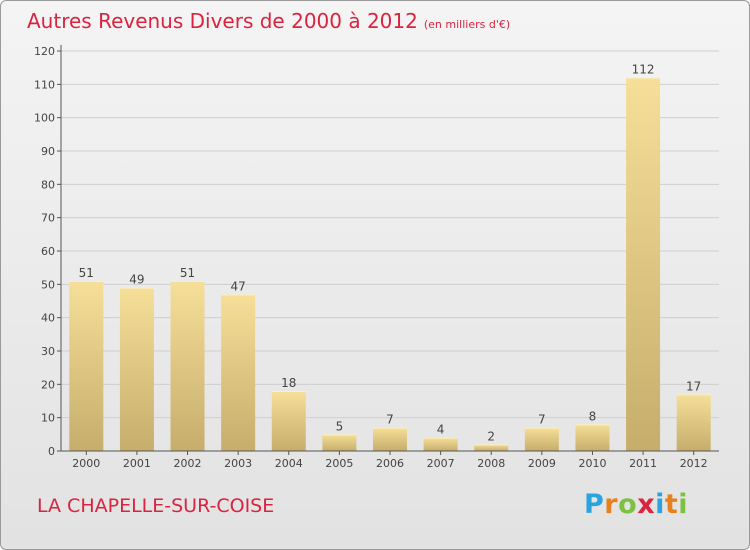 This screenshot has width=750, height=550. What do you see at coordinates (440, 444) in the screenshot?
I see `bar-2007` at bounding box center [440, 444].